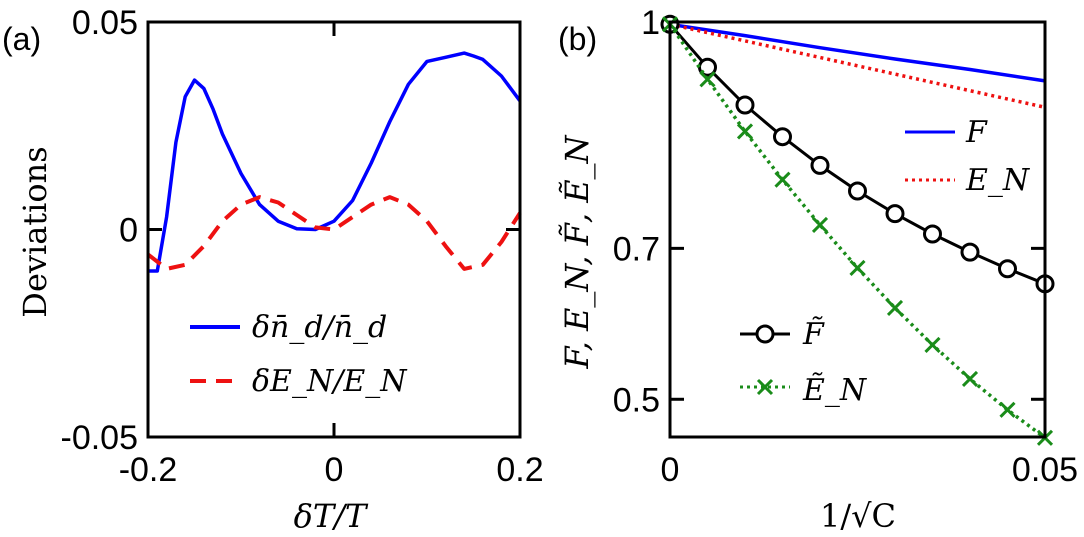 Image resolution: width=1084 pixels, height=537 pixels. What do you see at coordinates (804, 362) in the screenshot?
I see `panel-b-legend-lower: F̃ Ẽ_N` at bounding box center [804, 362].